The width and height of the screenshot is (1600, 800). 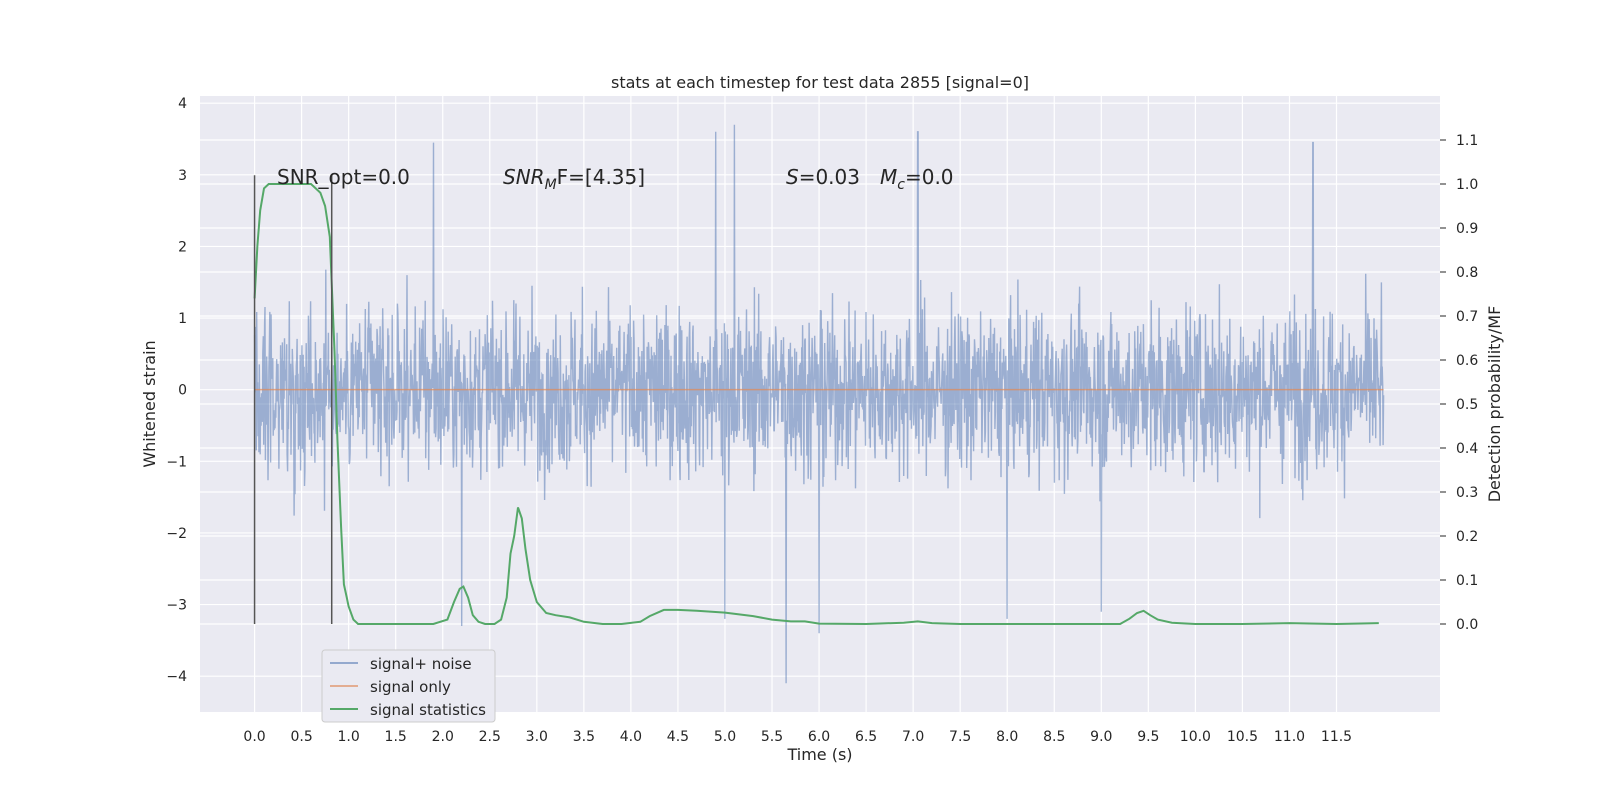 What do you see at coordinates (254, 737) in the screenshot?
I see `x-tick-label: 0.0` at bounding box center [254, 737].